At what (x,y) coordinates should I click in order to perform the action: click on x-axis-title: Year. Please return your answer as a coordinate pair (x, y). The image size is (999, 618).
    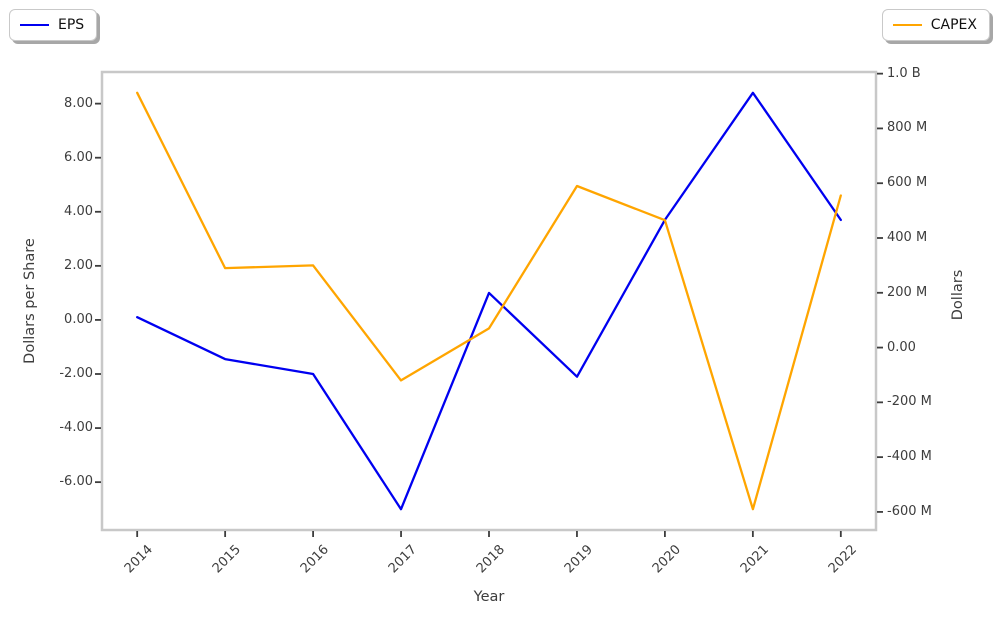
    Looking at the image, I should click on (489, 597).